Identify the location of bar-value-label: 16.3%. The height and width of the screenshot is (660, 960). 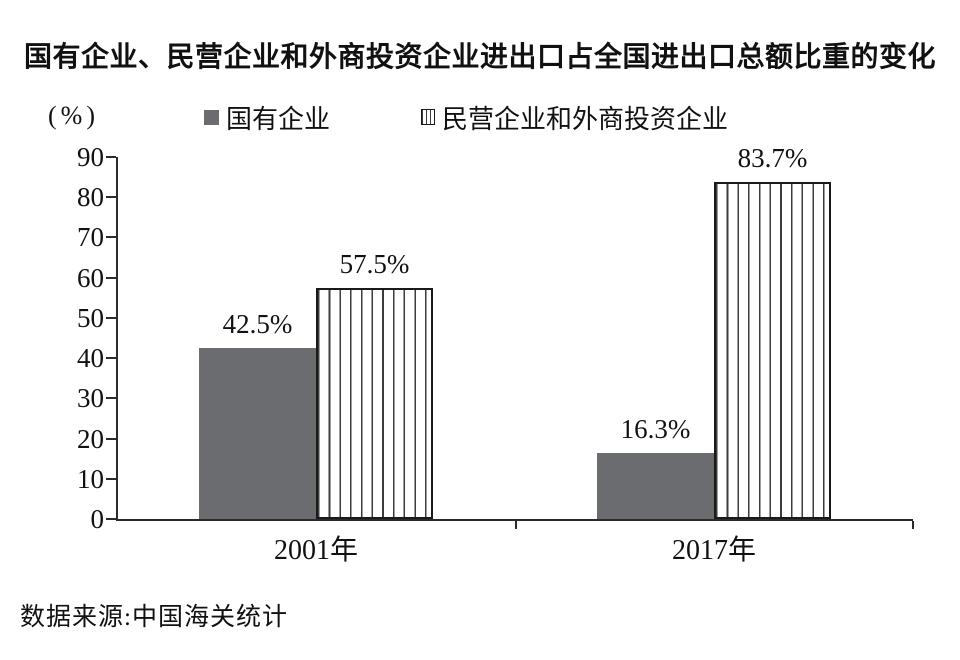
(655, 429).